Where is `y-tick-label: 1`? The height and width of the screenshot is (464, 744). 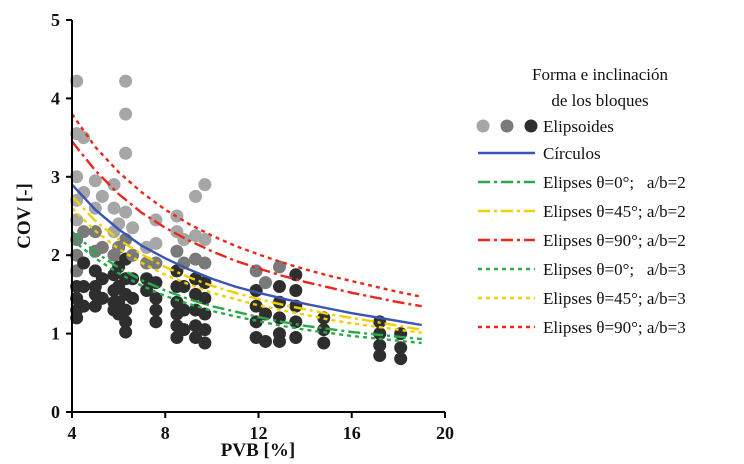
y-tick-label: 1 is located at coordinates (55, 334).